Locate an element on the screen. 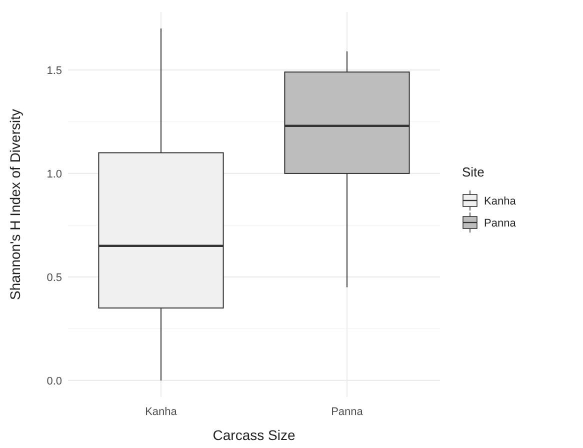  legend-label: Kanha is located at coordinates (500, 201).